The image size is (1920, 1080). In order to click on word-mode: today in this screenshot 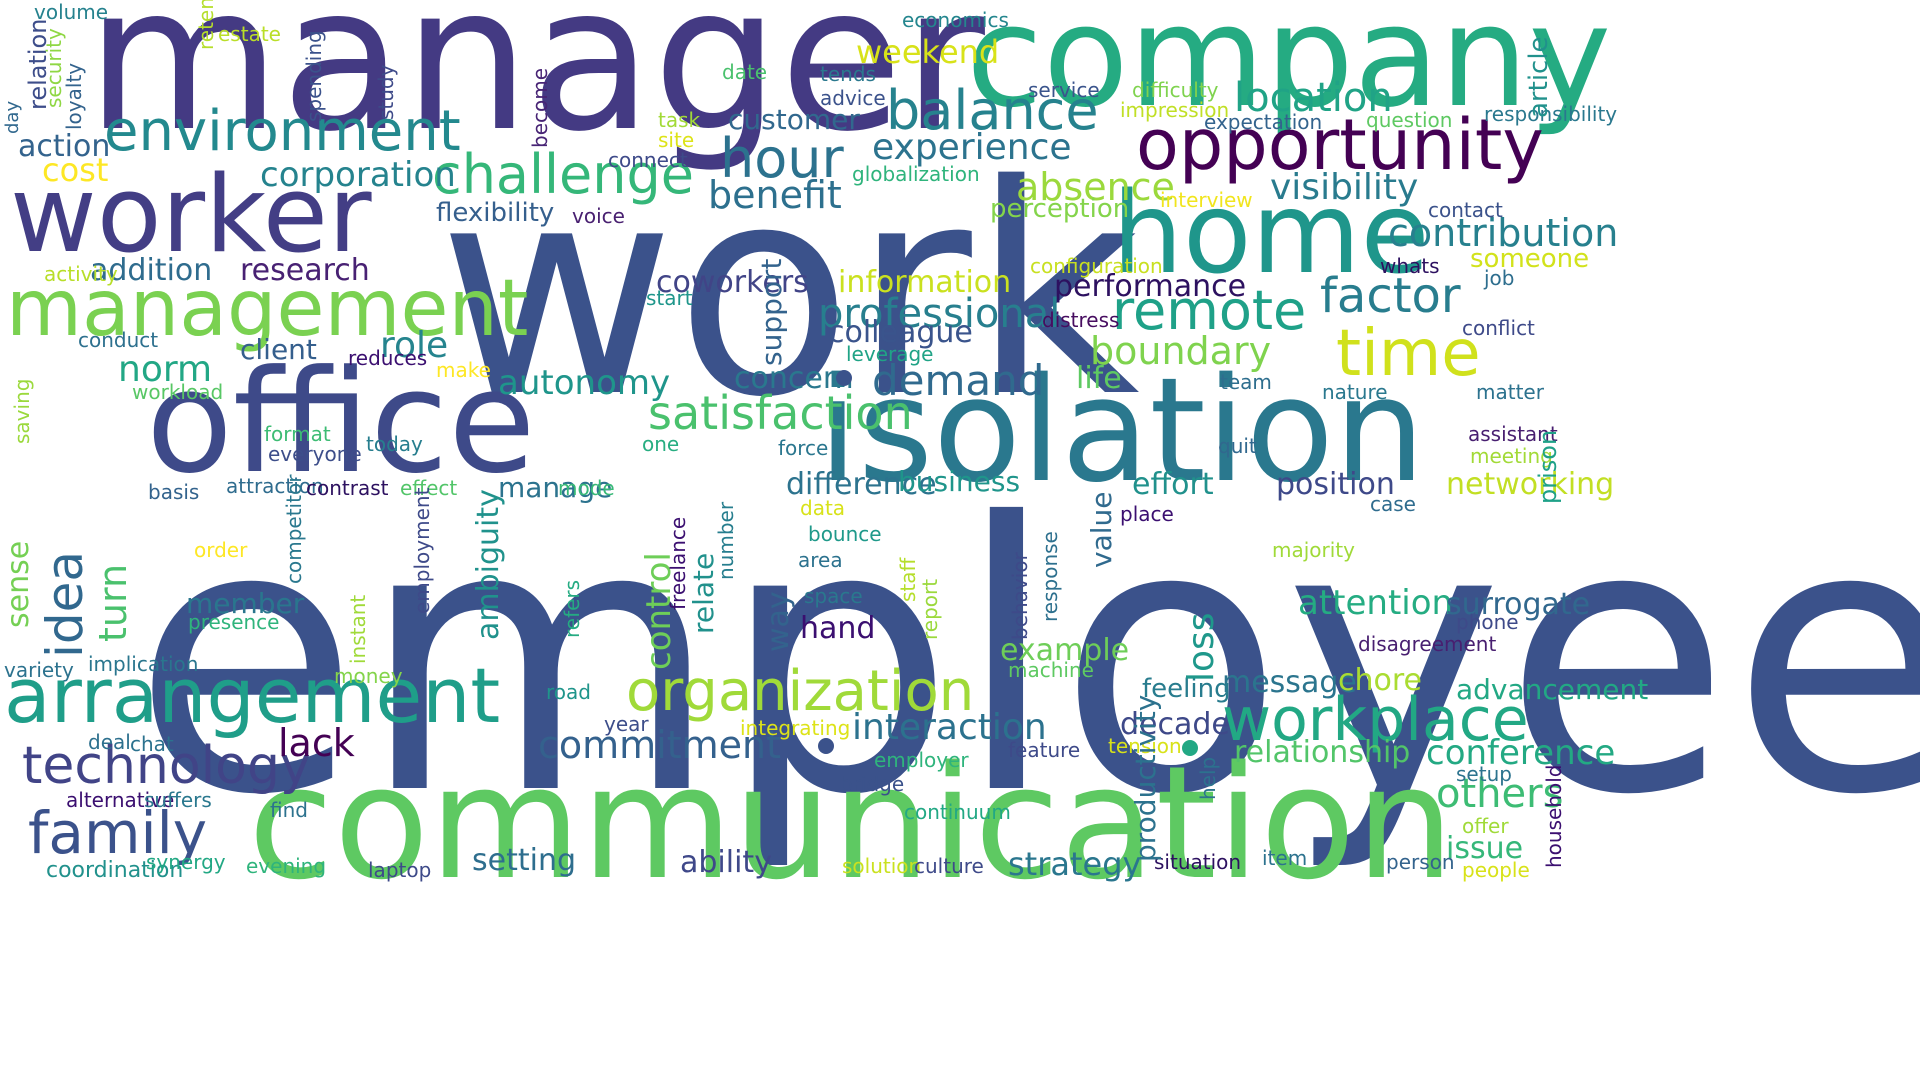, I will do `click(394, 444)`.